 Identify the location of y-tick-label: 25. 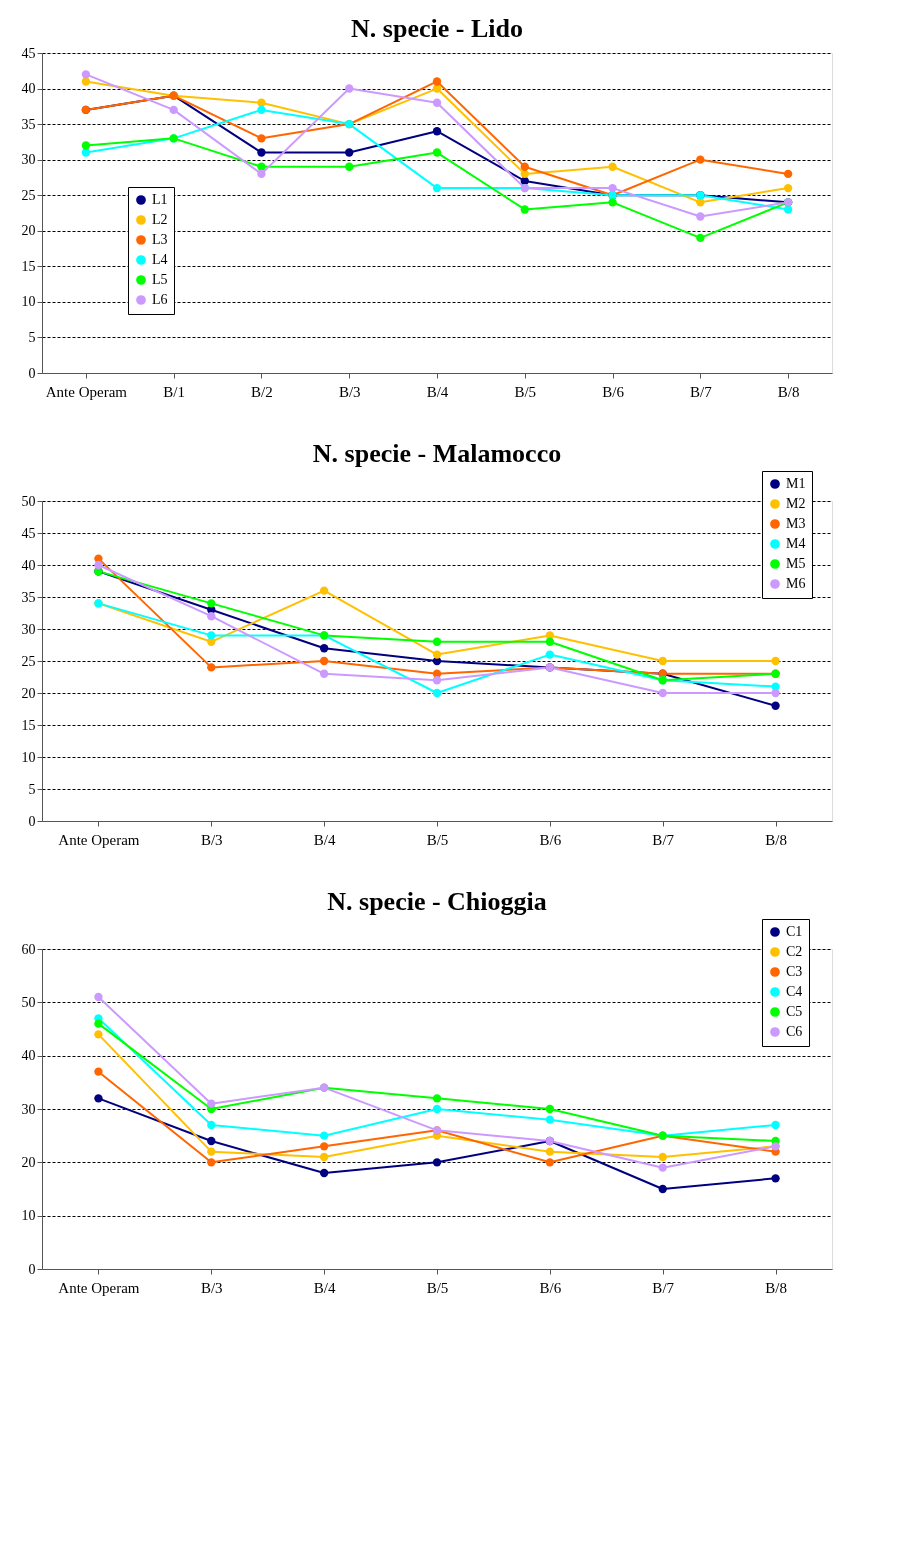
(28, 661).